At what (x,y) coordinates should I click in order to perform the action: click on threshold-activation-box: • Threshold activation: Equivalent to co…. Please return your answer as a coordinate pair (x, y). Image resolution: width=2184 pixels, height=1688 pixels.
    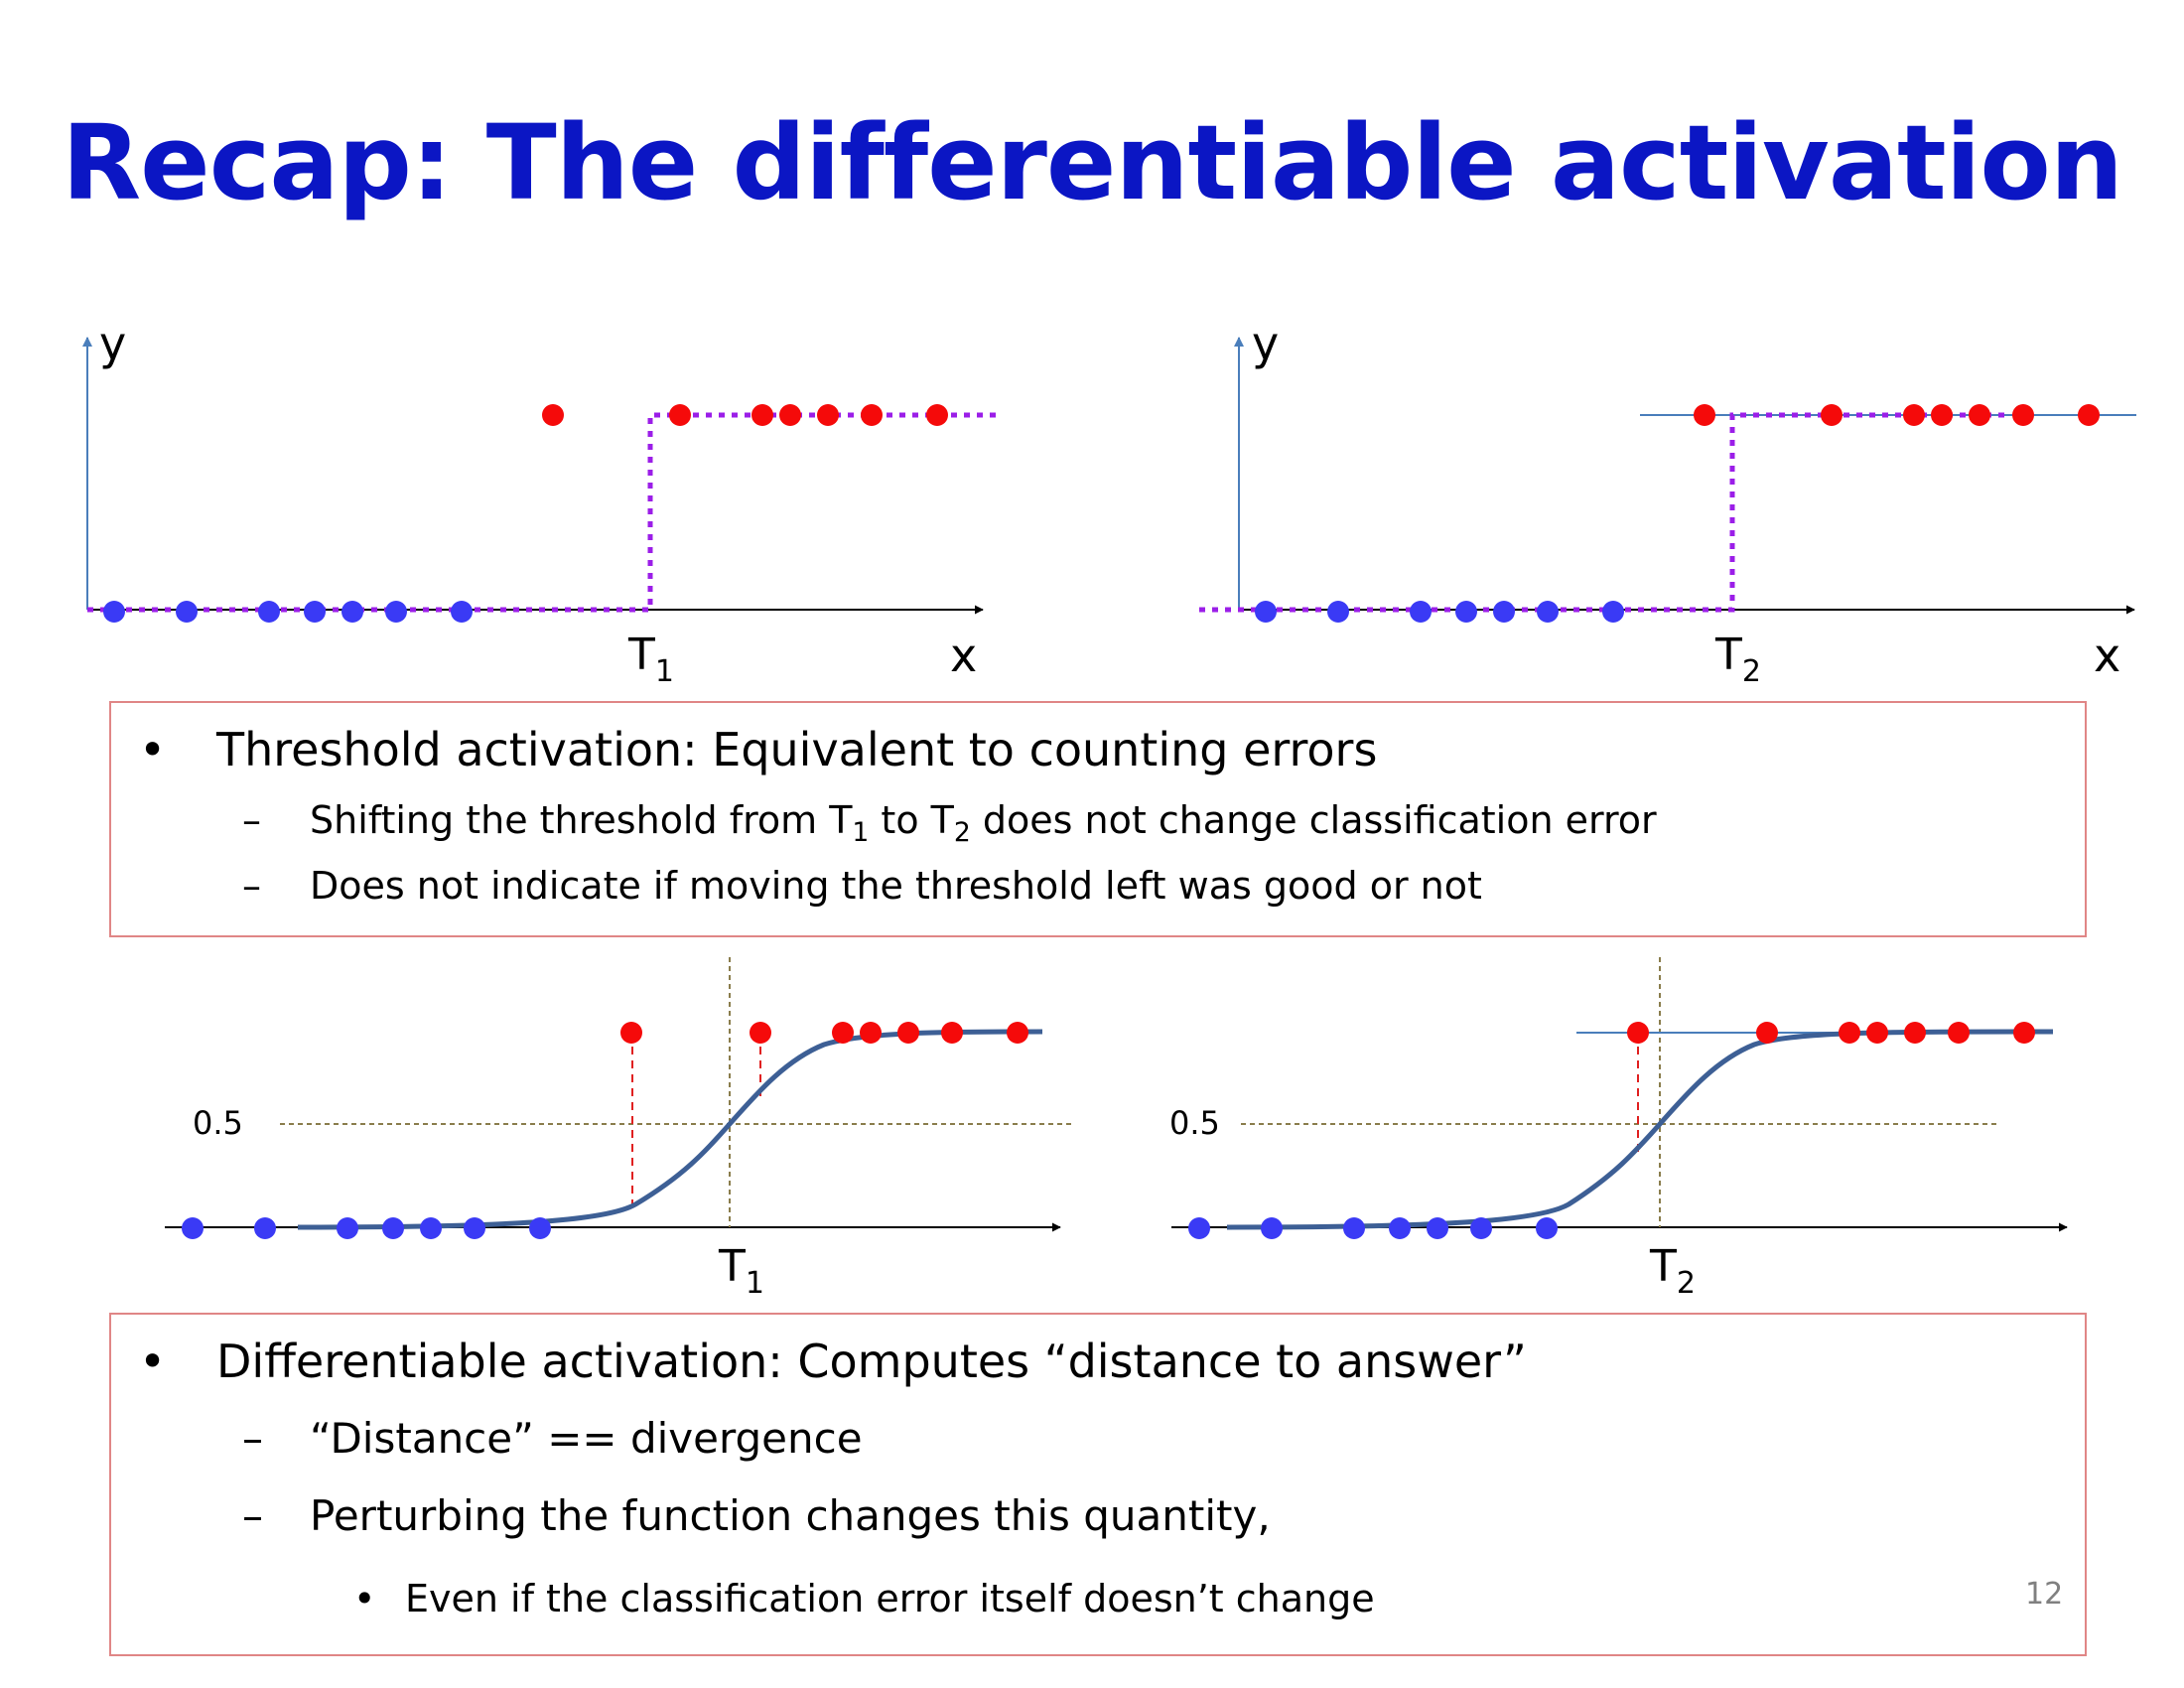
    Looking at the image, I should click on (1098, 819).